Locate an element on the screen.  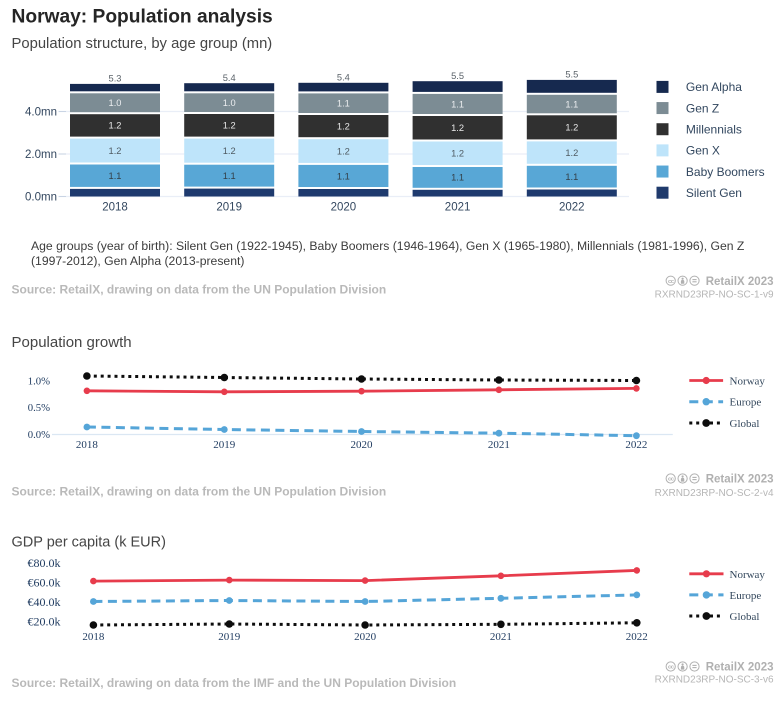
svg-text: 2.0mn is located at coordinates (41, 155).